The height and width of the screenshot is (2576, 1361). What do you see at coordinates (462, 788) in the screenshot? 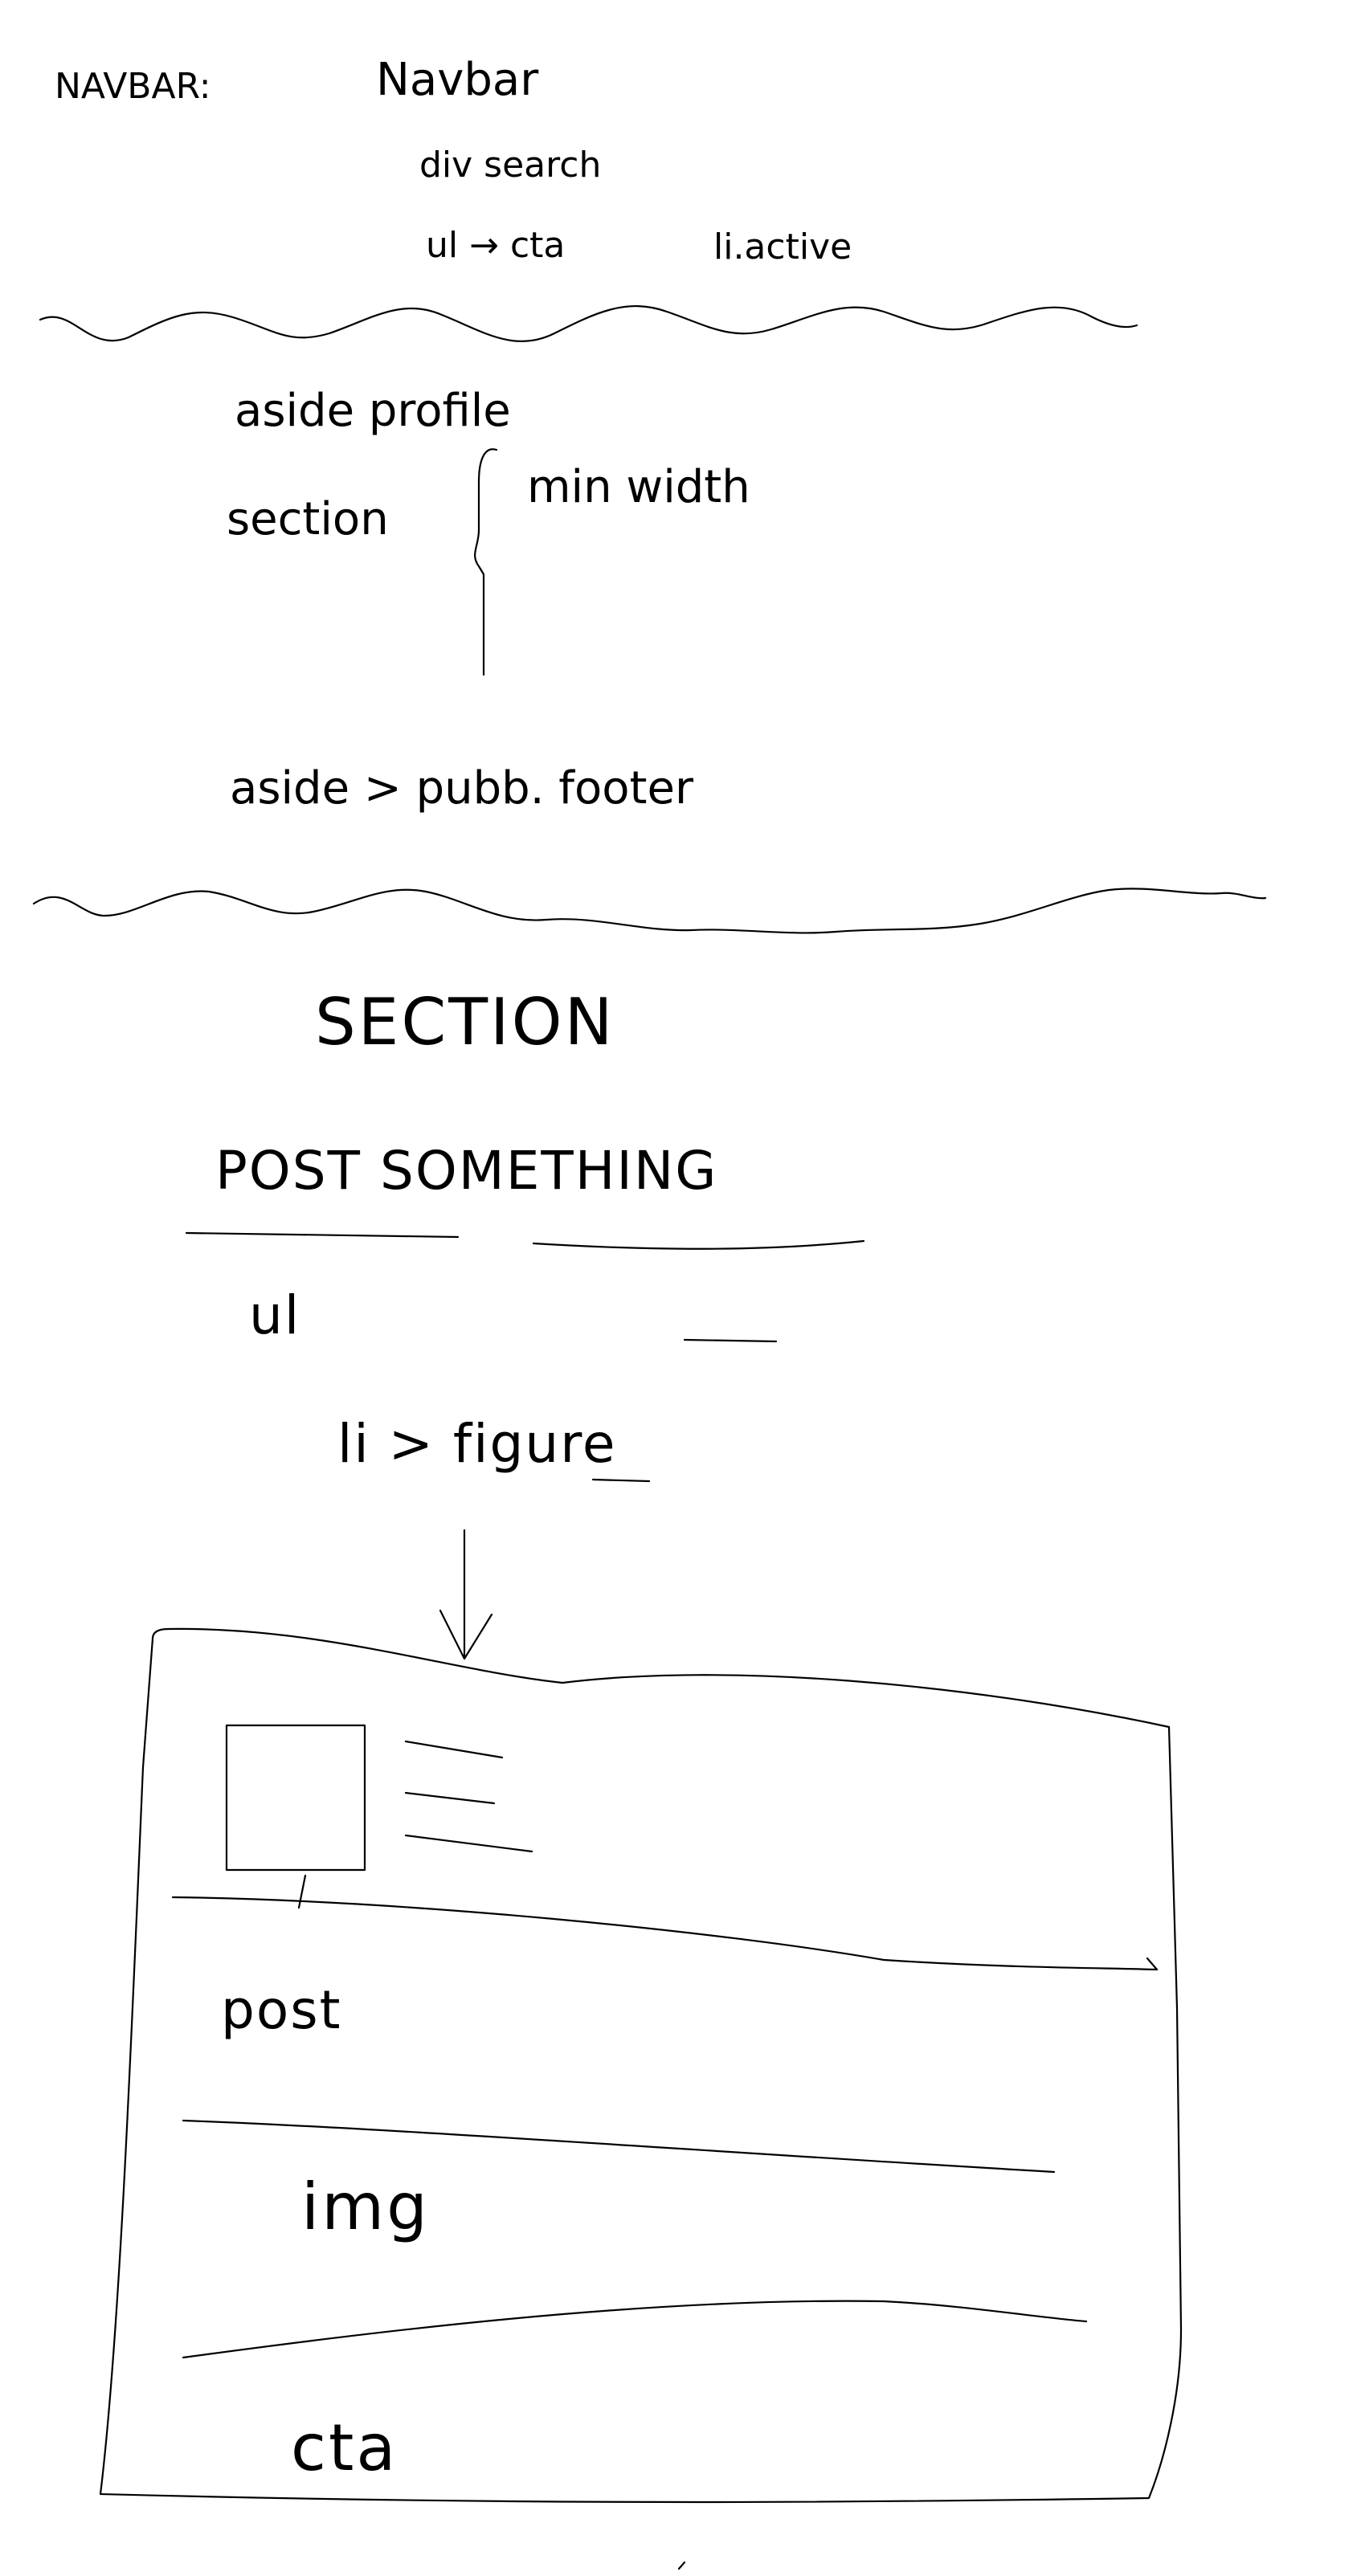
I see `aside-footer-note: aside > pubb. footer` at bounding box center [462, 788].